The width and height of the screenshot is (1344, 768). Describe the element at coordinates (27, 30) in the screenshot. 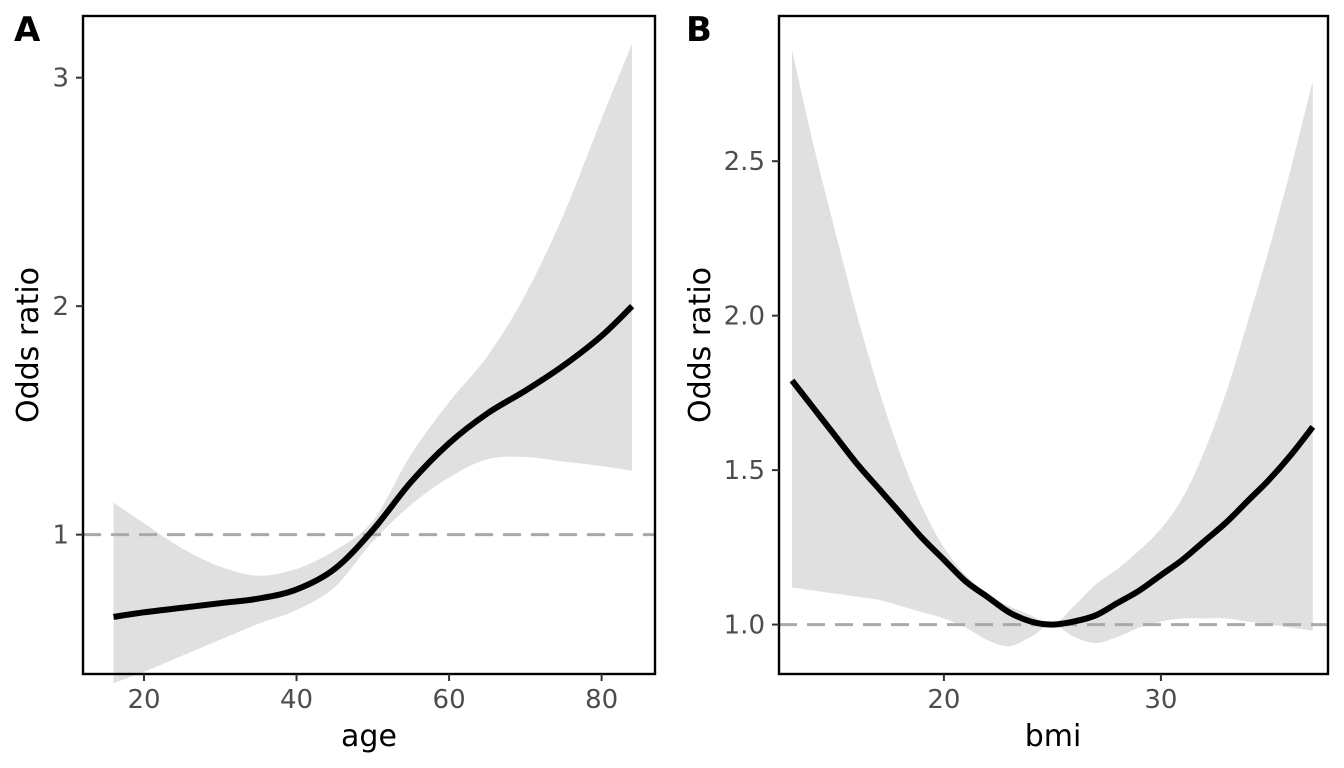

I see `panel-label: A` at that location.